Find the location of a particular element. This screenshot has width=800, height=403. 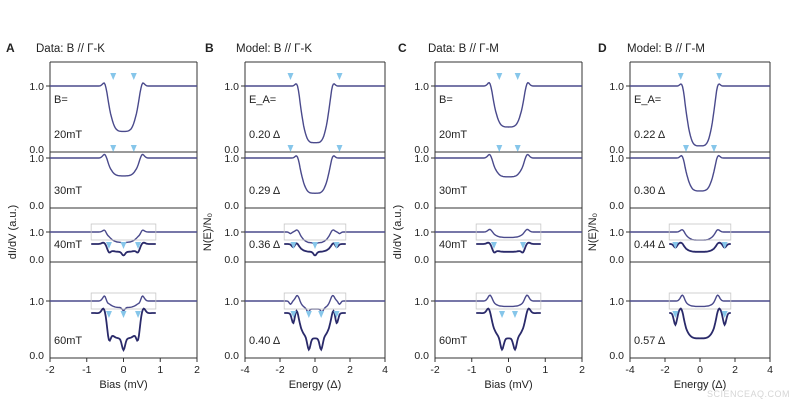

x-tick-label: 0 is located at coordinates (124, 370).